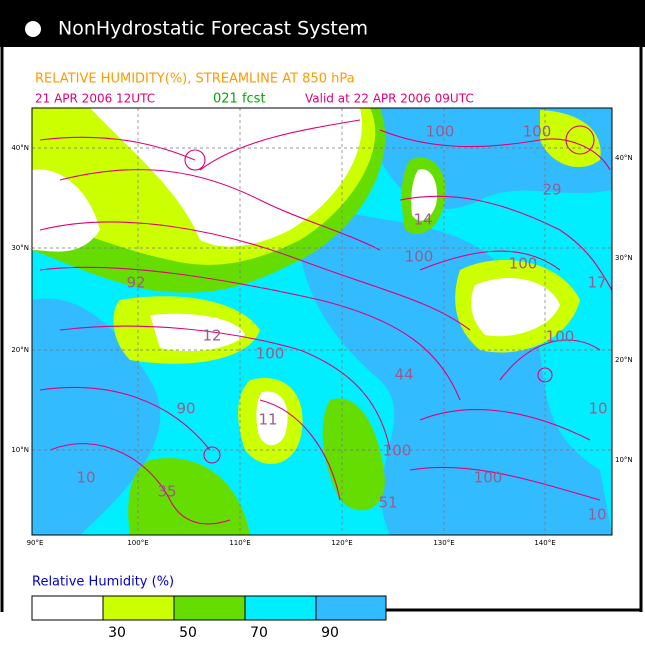 This screenshot has width=645, height=649. I want to click on contour-label: 35, so click(166, 492).